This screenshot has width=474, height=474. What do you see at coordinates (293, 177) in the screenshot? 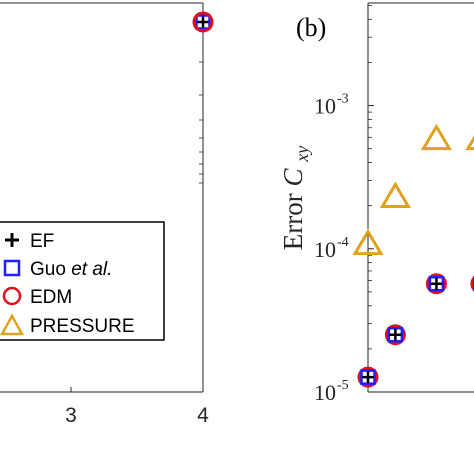
I see `y-axis-label-symbol: C` at bounding box center [293, 177].